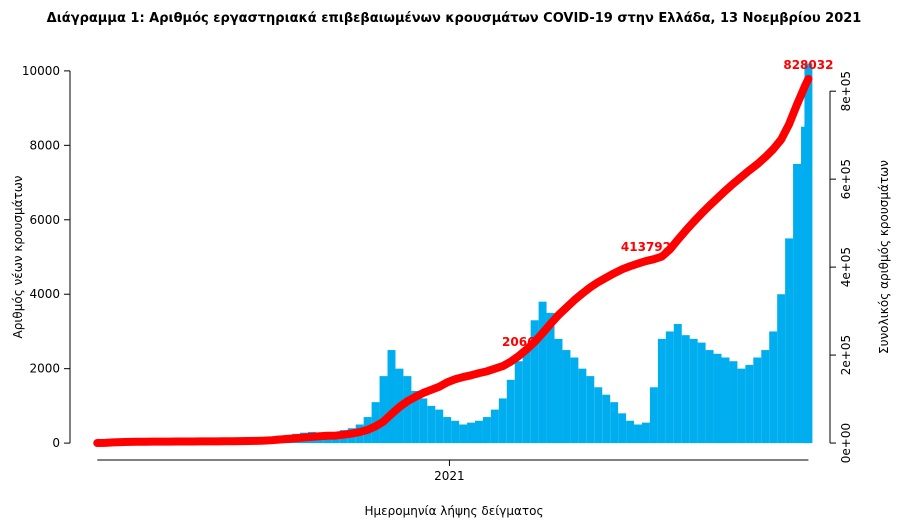 Image resolution: width=909 pixels, height=531 pixels. What do you see at coordinates (846, 91) in the screenshot?
I see `y2-tick-label: 8e+05` at bounding box center [846, 91].